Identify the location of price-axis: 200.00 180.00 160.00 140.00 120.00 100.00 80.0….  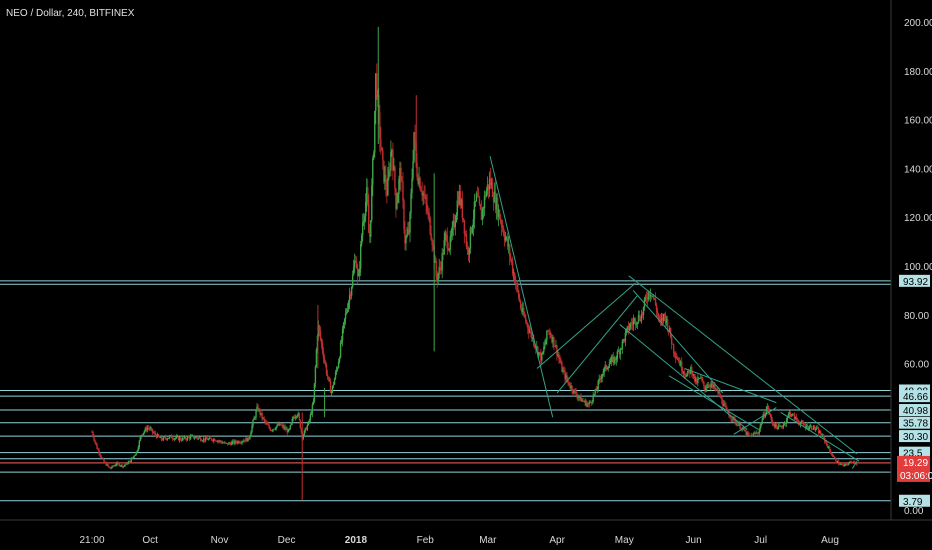
(918, 267).